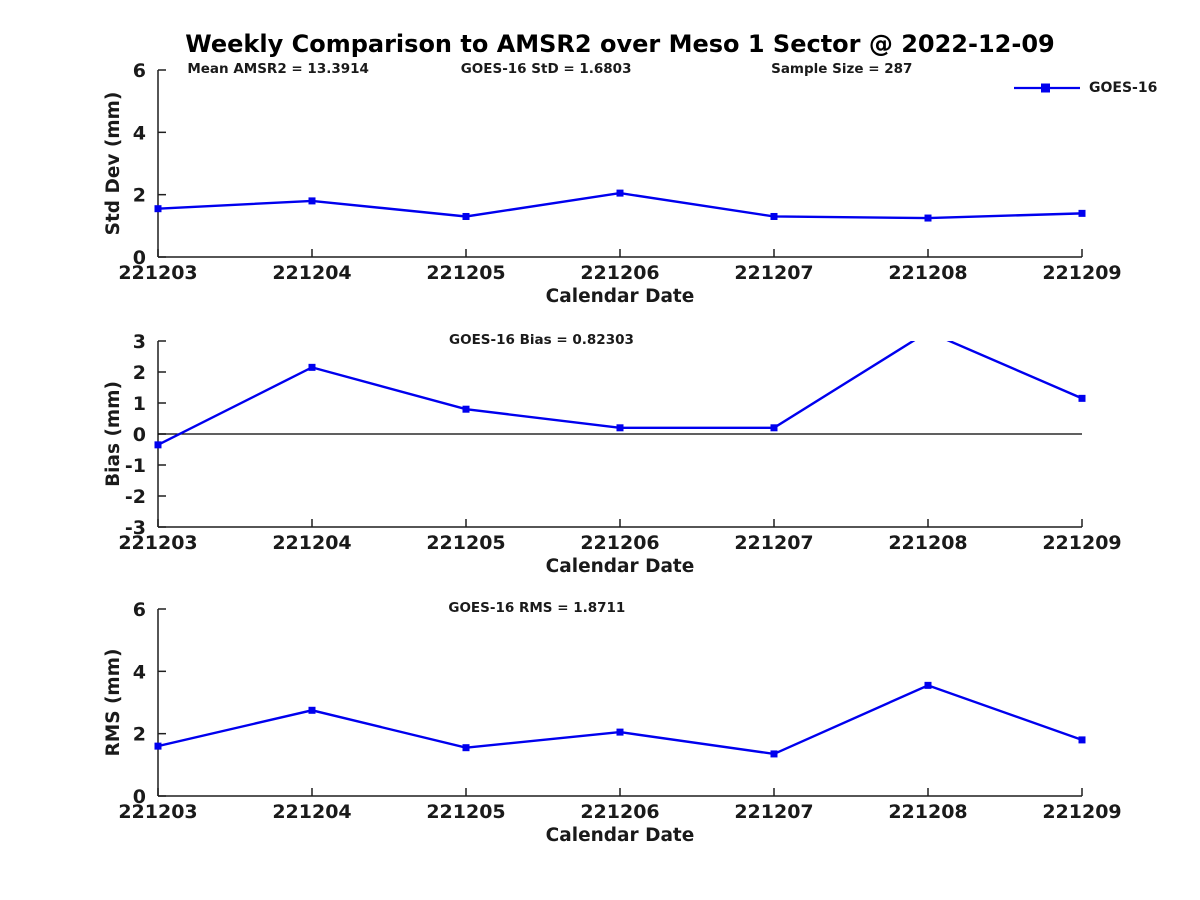 The height and width of the screenshot is (900, 1200). I want to click on stat-annotation: GOES-16 StD = 1.6803, so click(546, 69).